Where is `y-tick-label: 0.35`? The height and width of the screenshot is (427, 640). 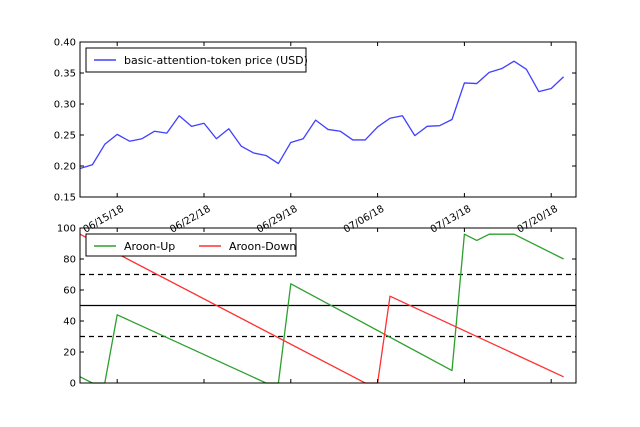 y-tick-label: 0.35 is located at coordinates (65, 74).